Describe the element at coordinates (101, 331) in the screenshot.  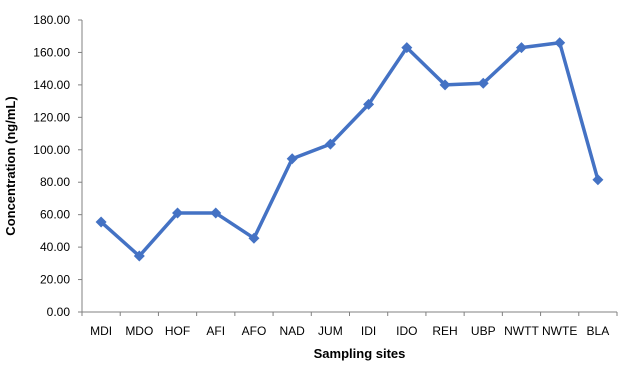
I see `x-tick-label: MDI` at that location.